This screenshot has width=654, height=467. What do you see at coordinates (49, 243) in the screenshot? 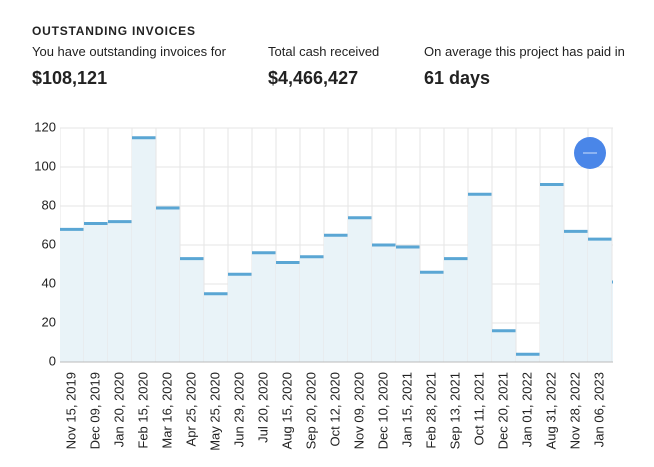
I see `y-tick-label: 60` at bounding box center [49, 243].